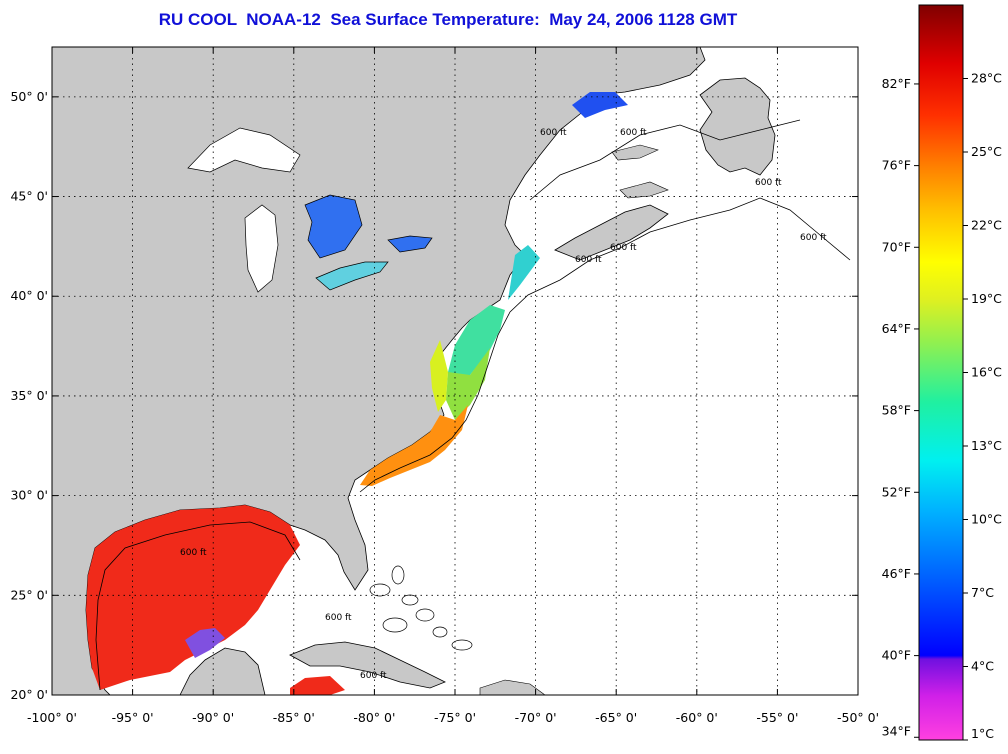  What do you see at coordinates (222, 671) in the screenshot?
I see `yucatan-land` at bounding box center [222, 671].